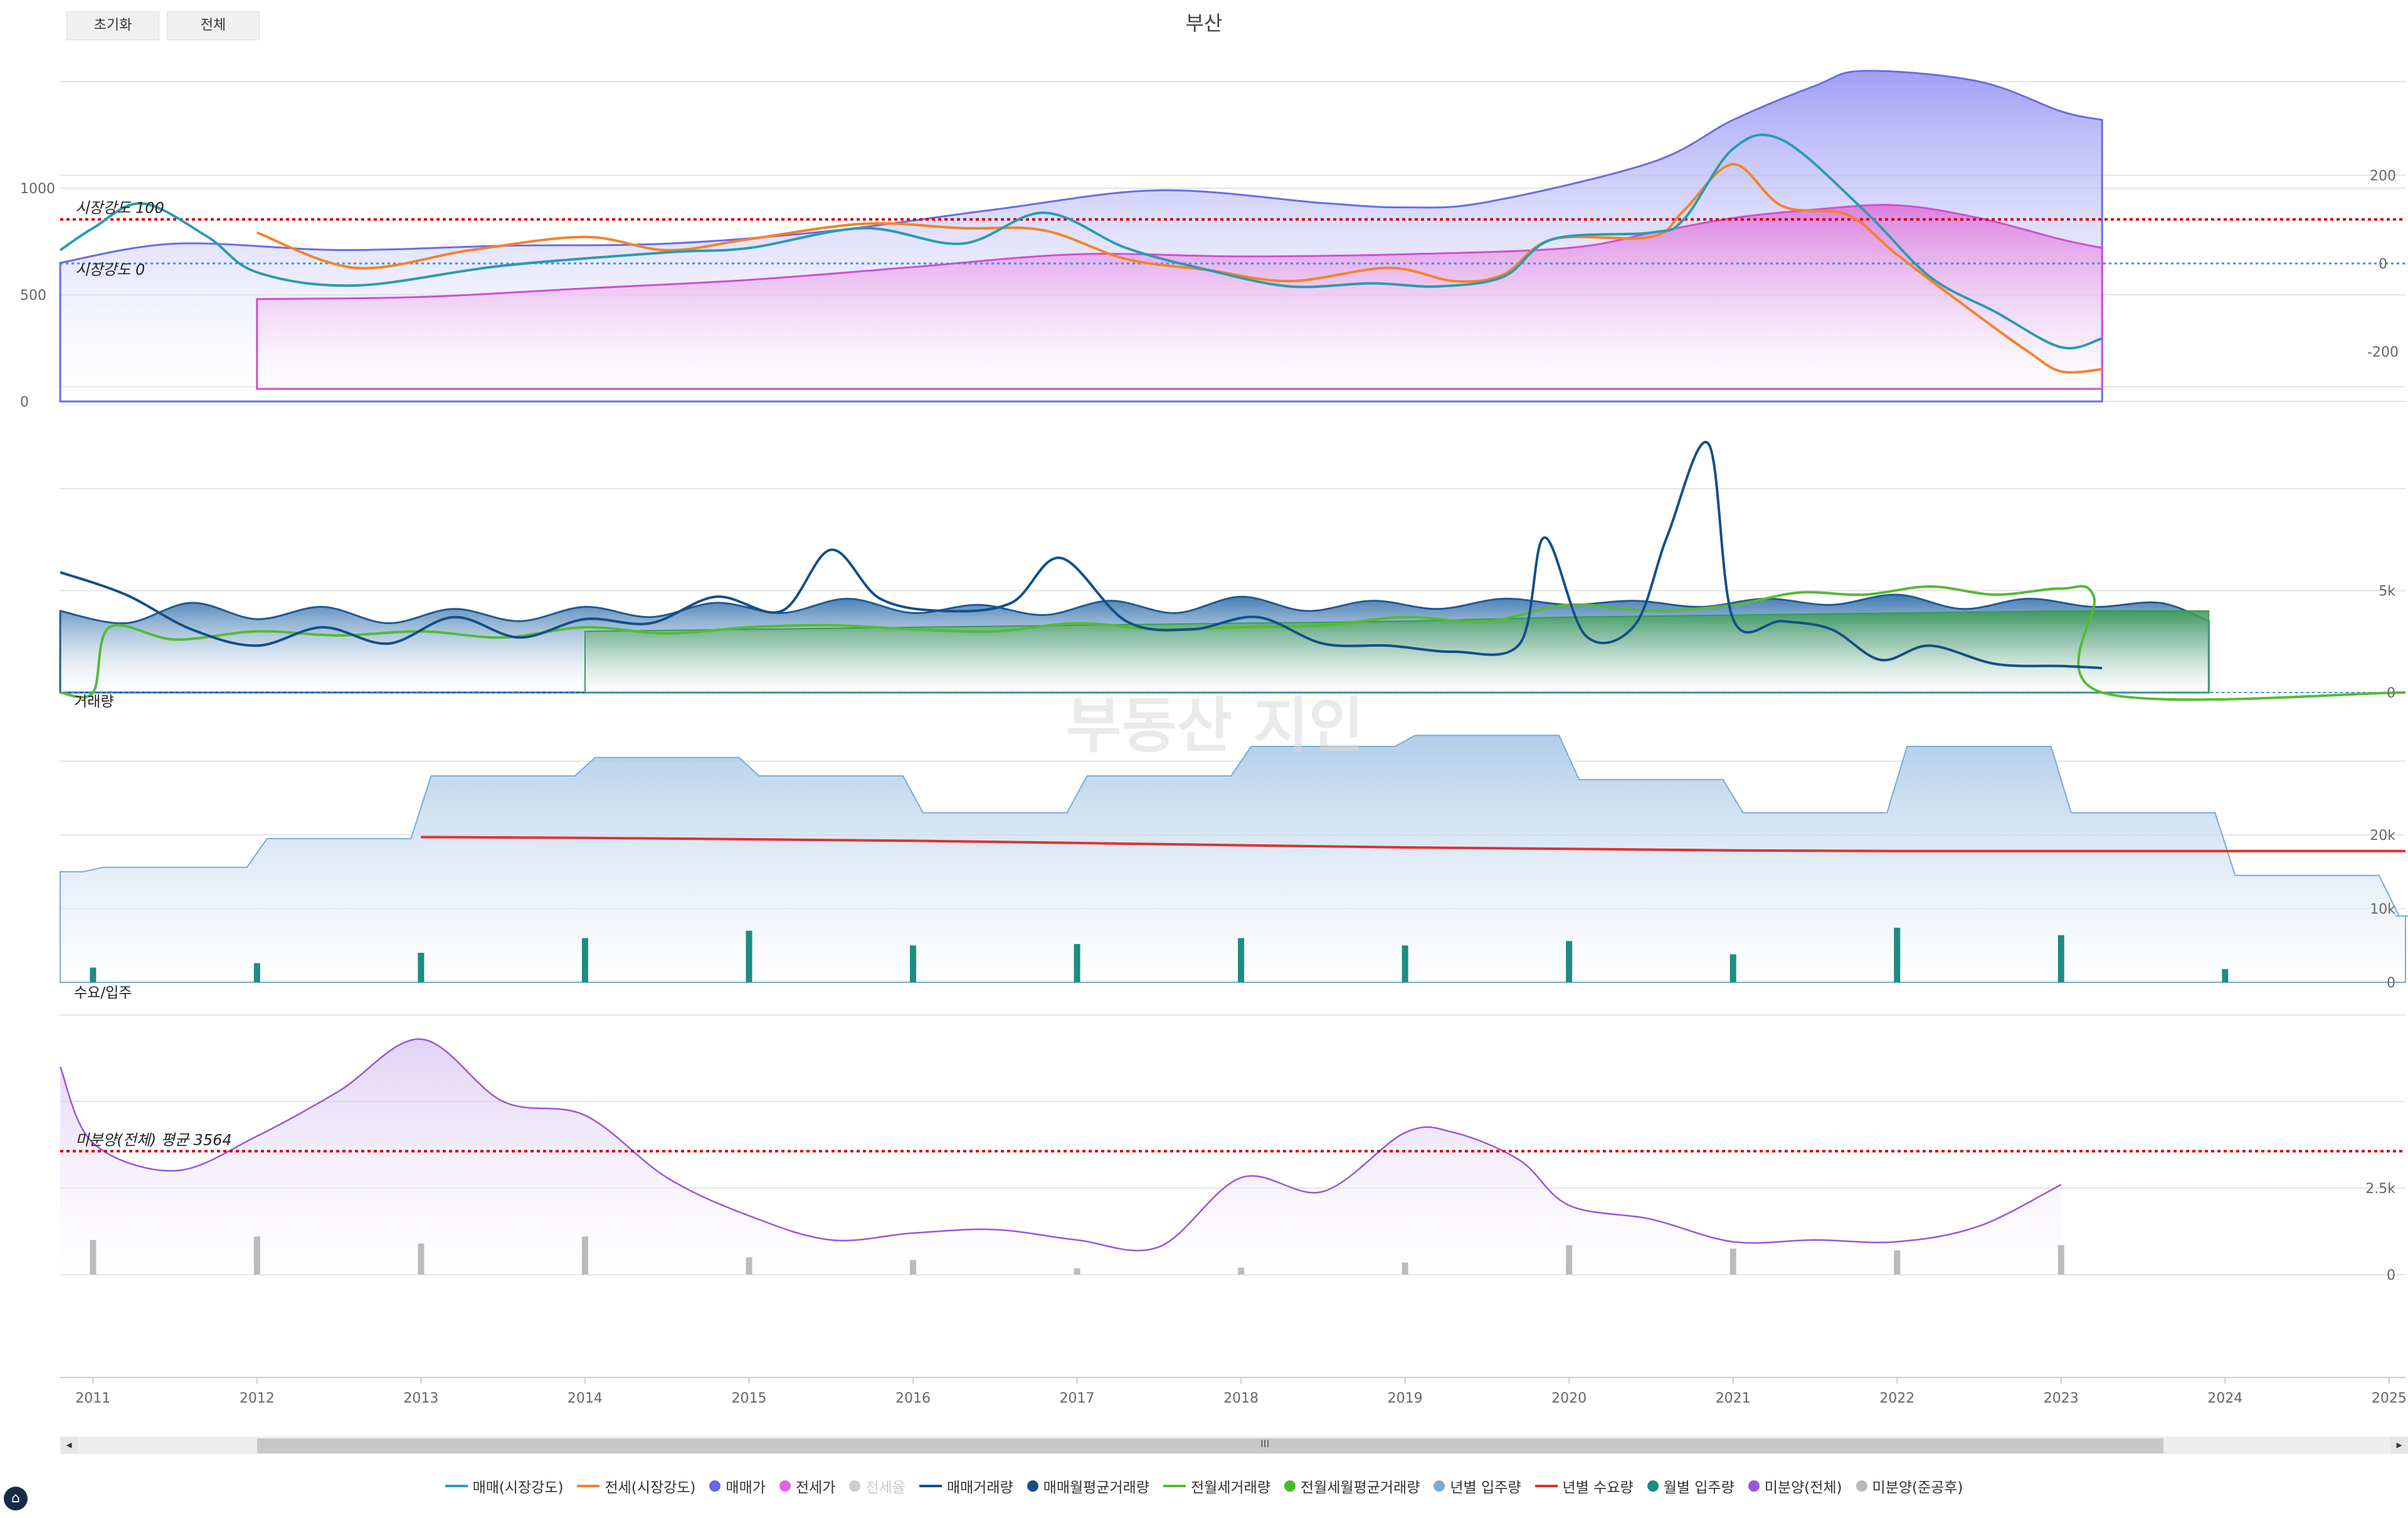 This screenshot has width=2408, height=1518. What do you see at coordinates (2387, 592) in the screenshot?
I see `y-tick-label: 5k` at bounding box center [2387, 592].